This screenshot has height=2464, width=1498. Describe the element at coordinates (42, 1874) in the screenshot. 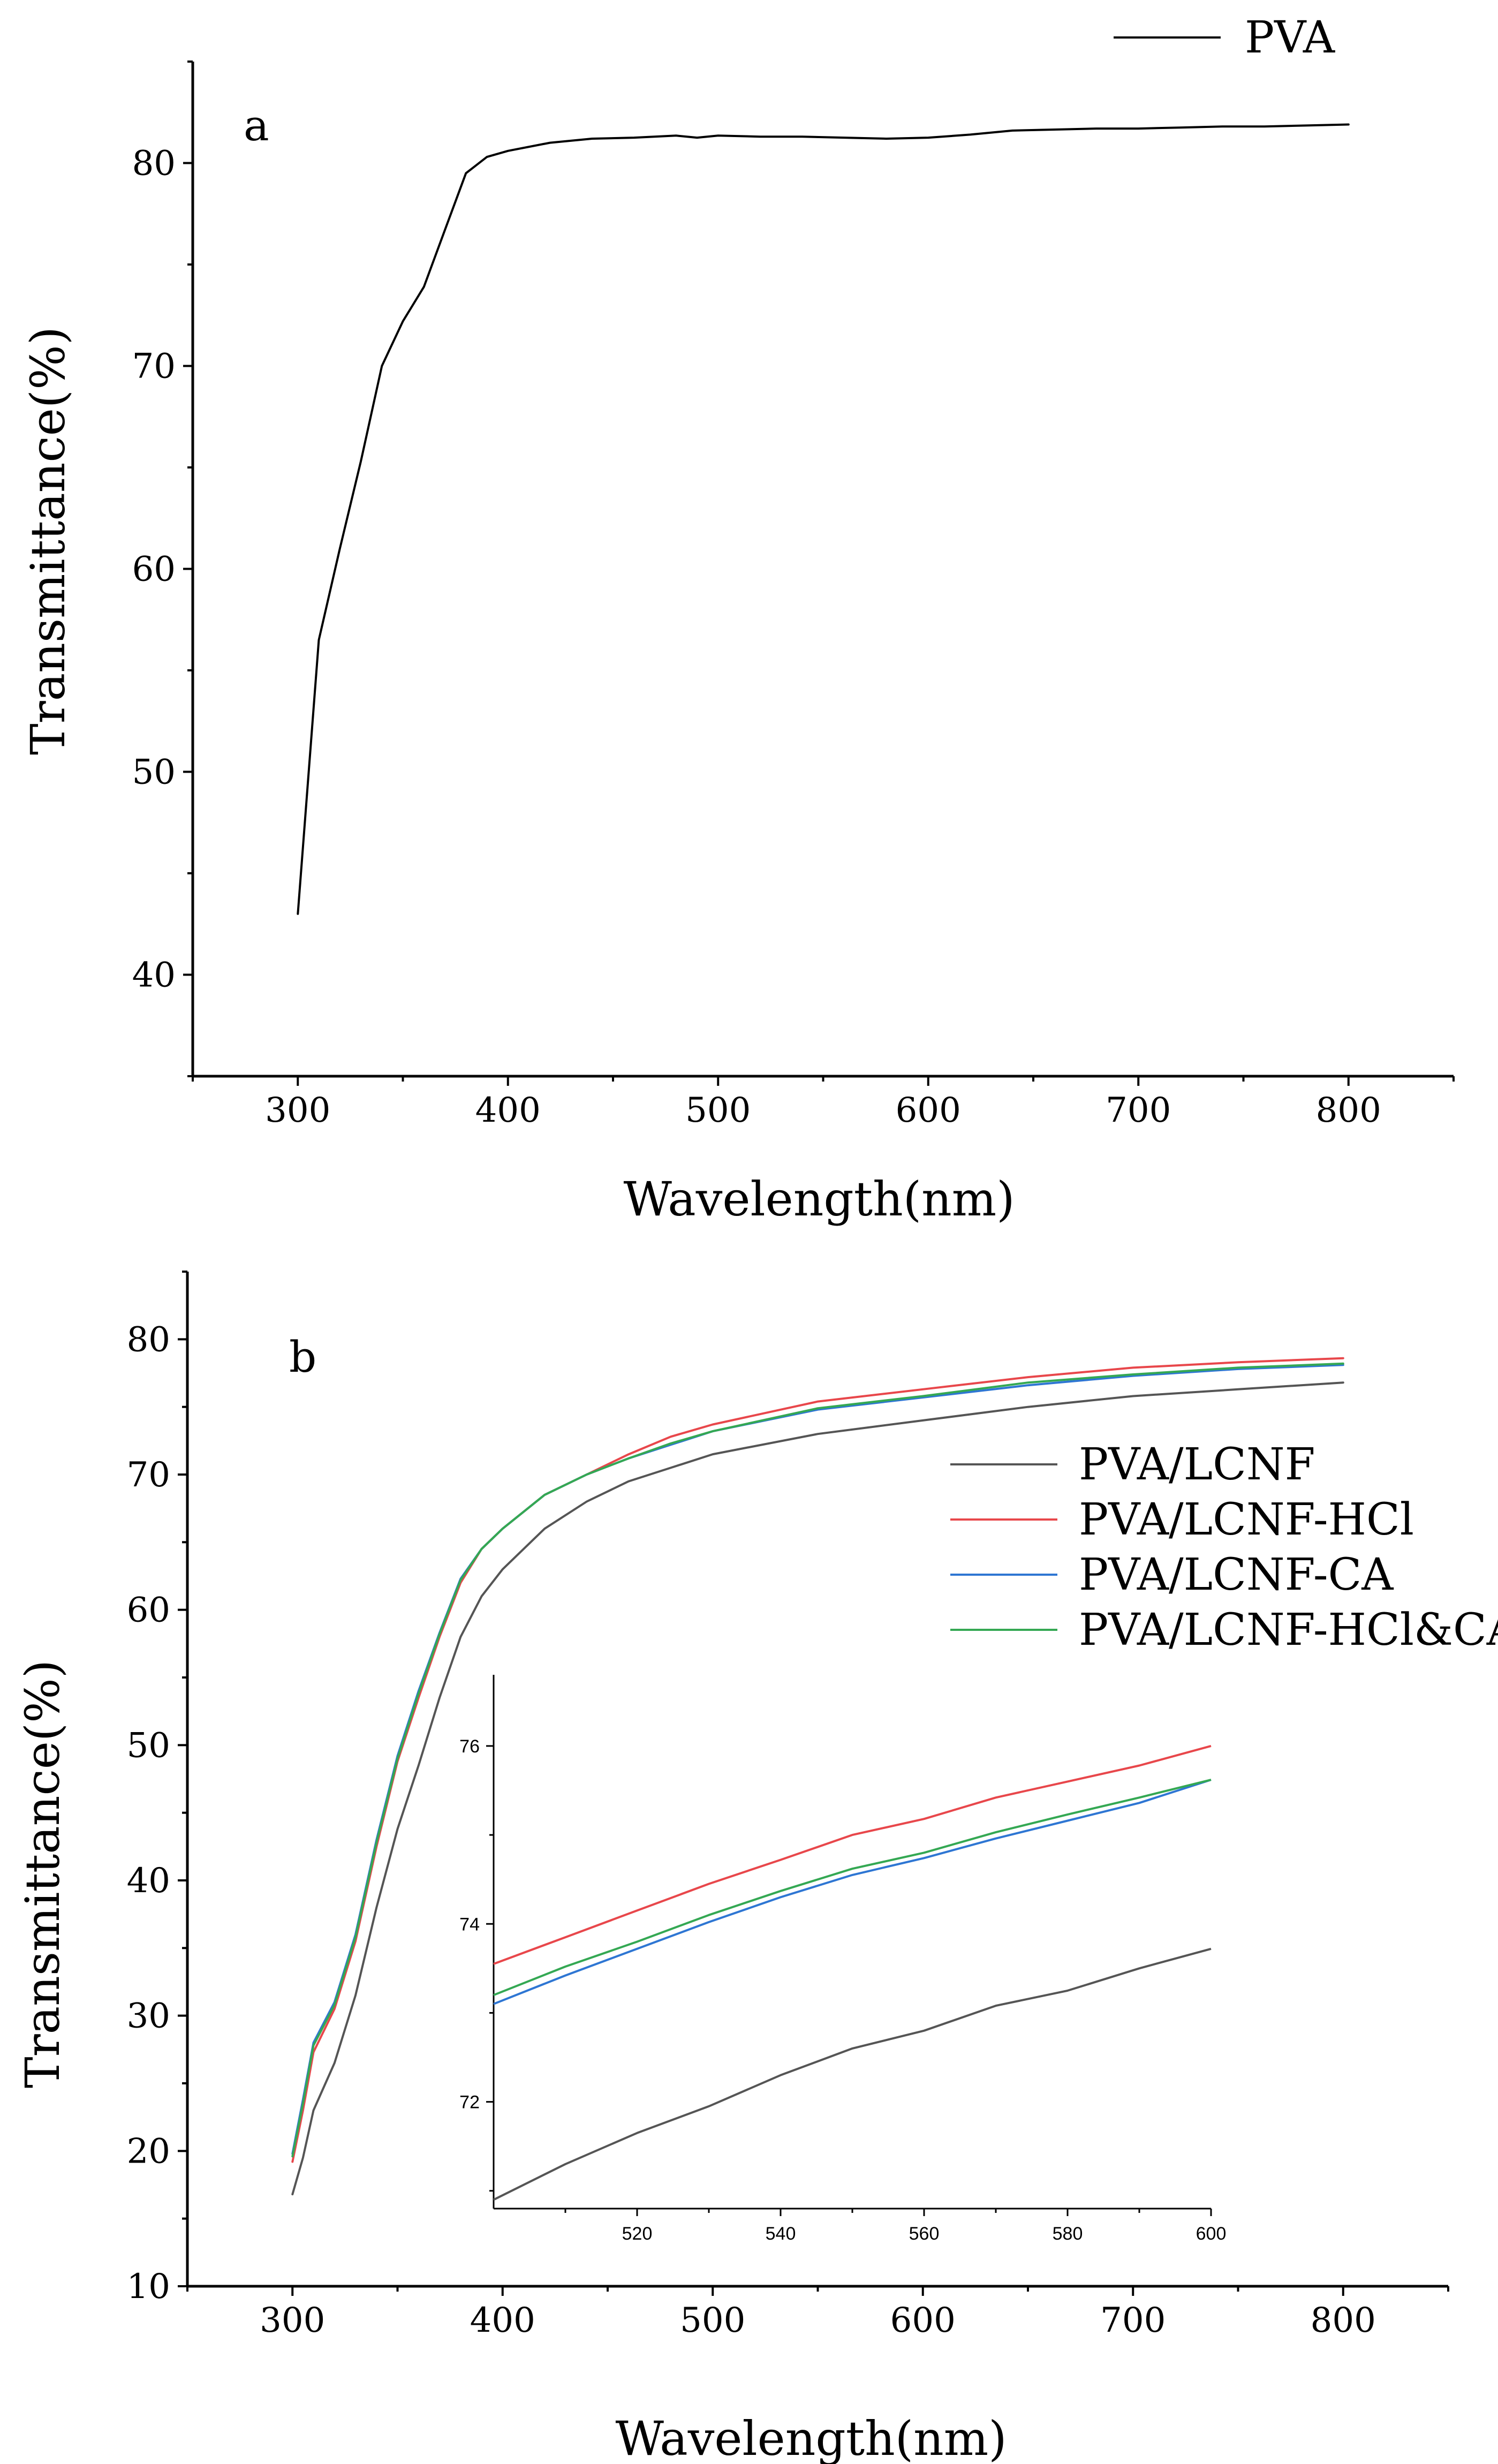

I see `chart-b-y-axis-title: Transmittance(%)` at that location.